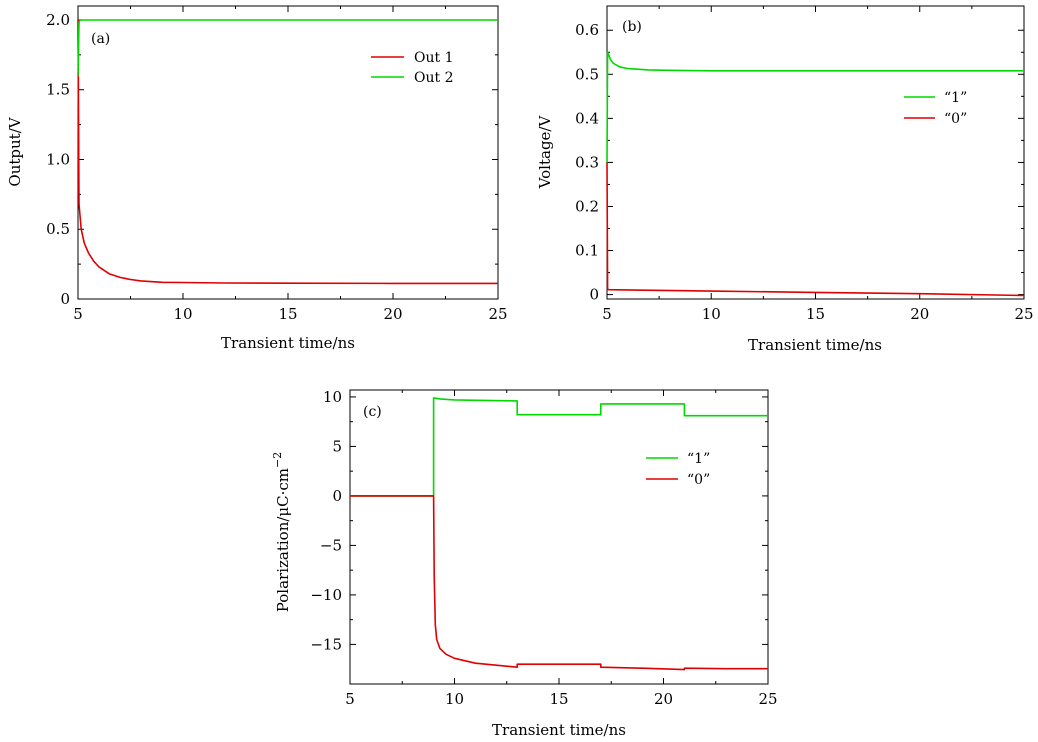  I want to click on panel-c-ytick-label: 10, so click(332, 397).